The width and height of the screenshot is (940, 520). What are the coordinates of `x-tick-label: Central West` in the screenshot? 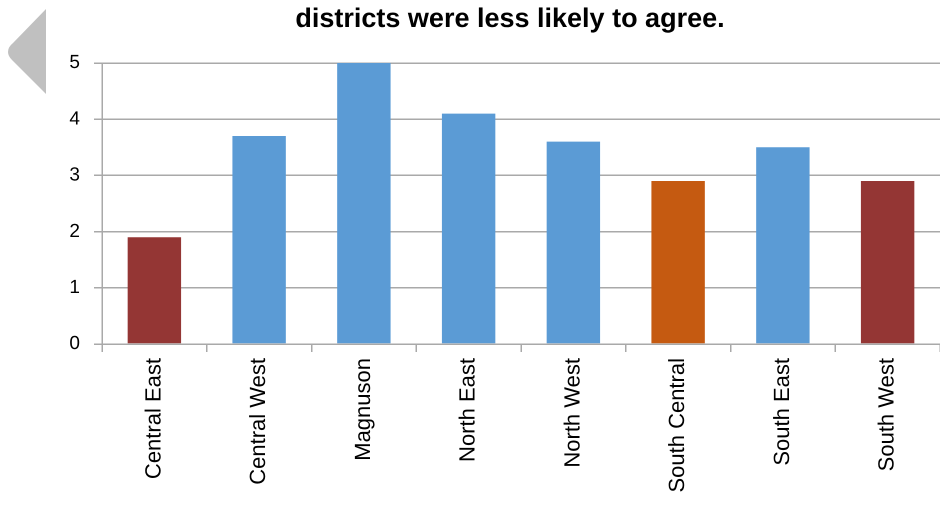 It's located at (257, 421).